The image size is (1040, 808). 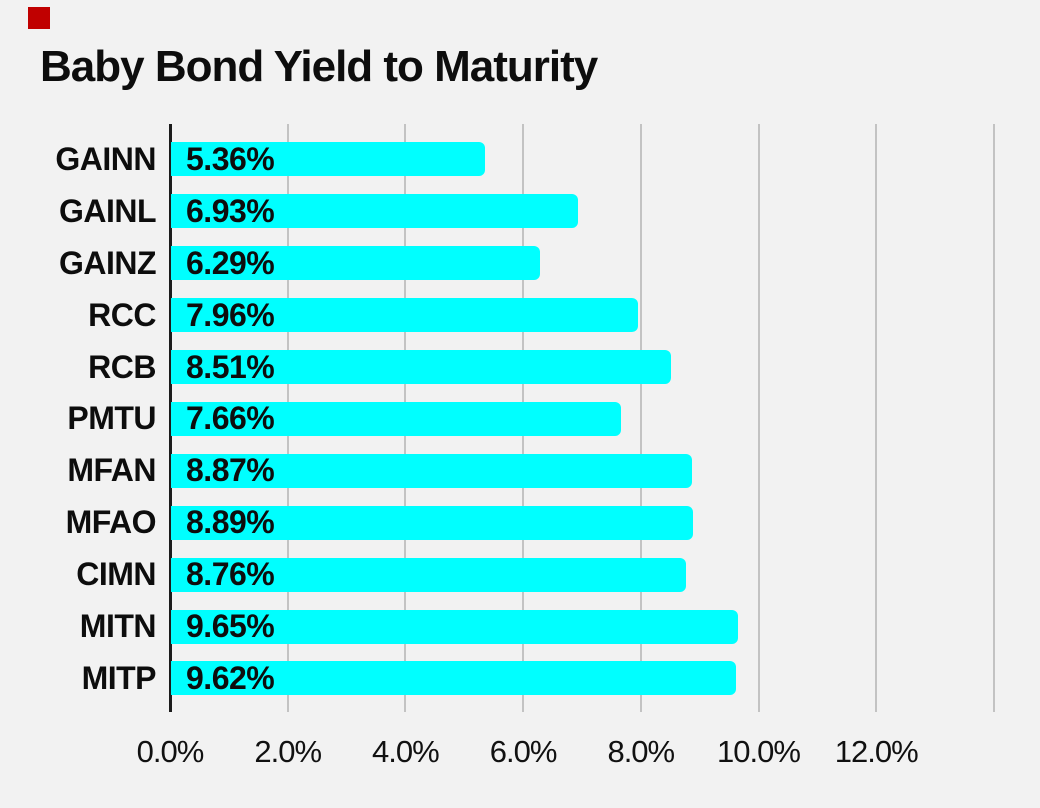 I want to click on bar-value-label: 5.36%, so click(x=230, y=158).